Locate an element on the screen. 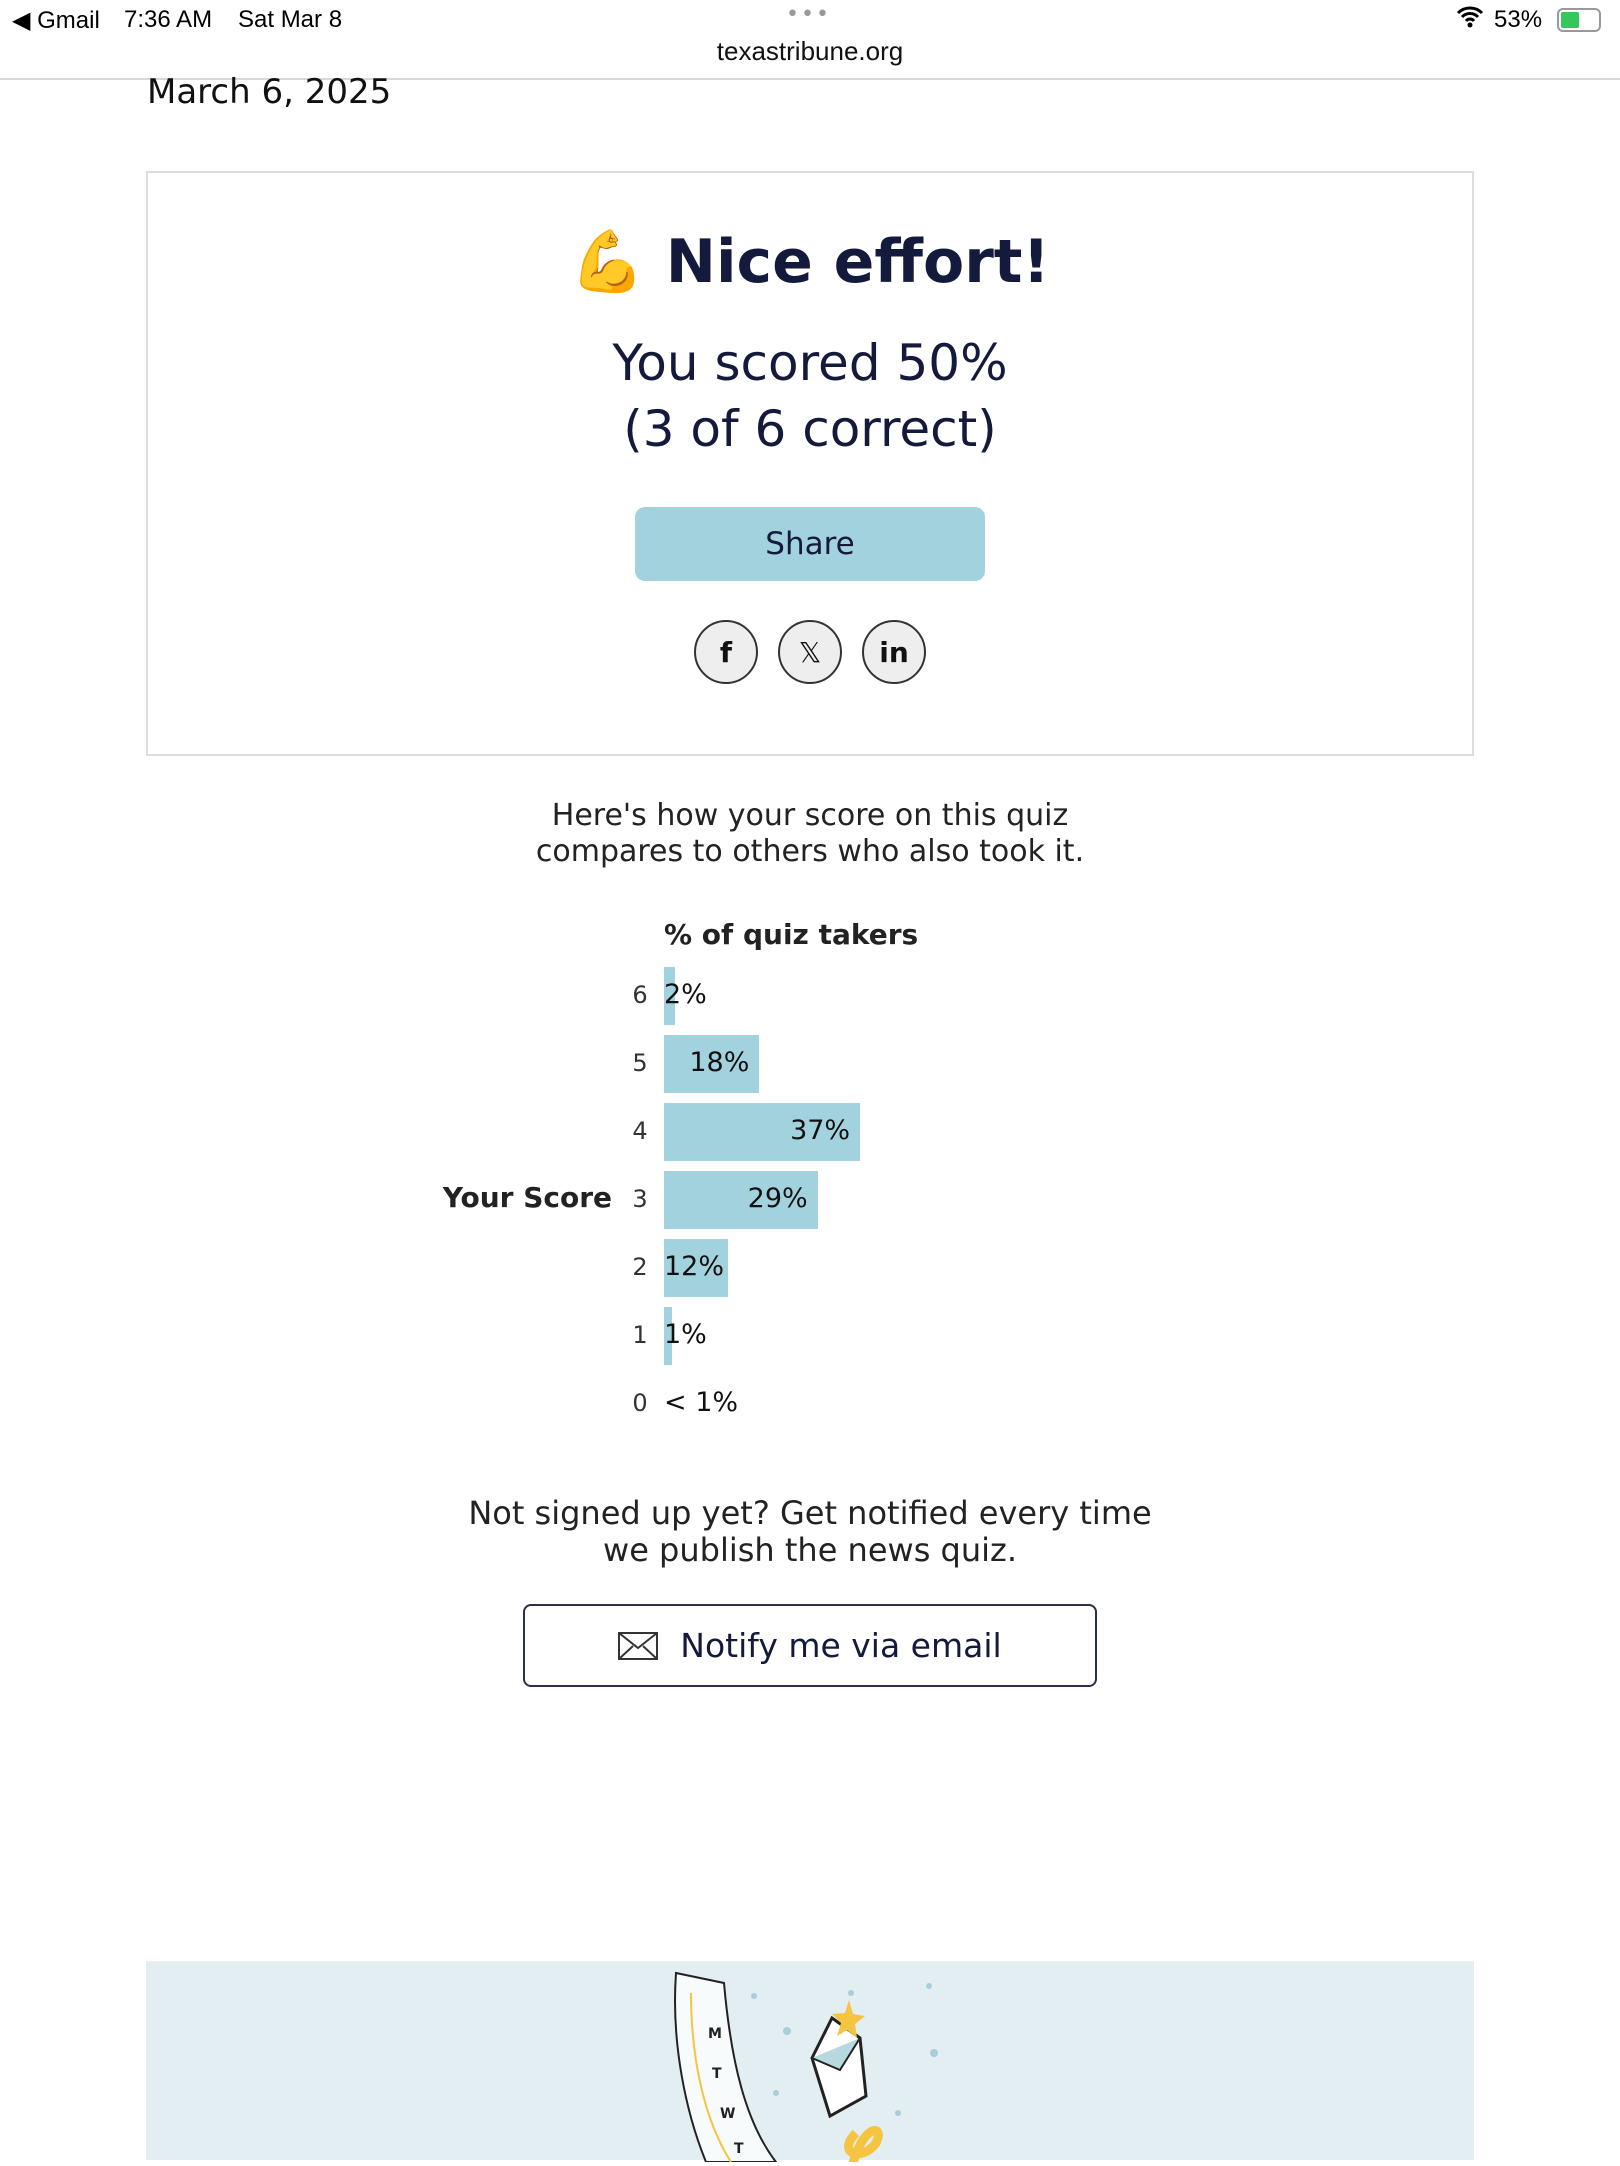 The height and width of the screenshot is (2166, 1620). notify-email-button: Notify me via email is located at coordinates (810, 1645).